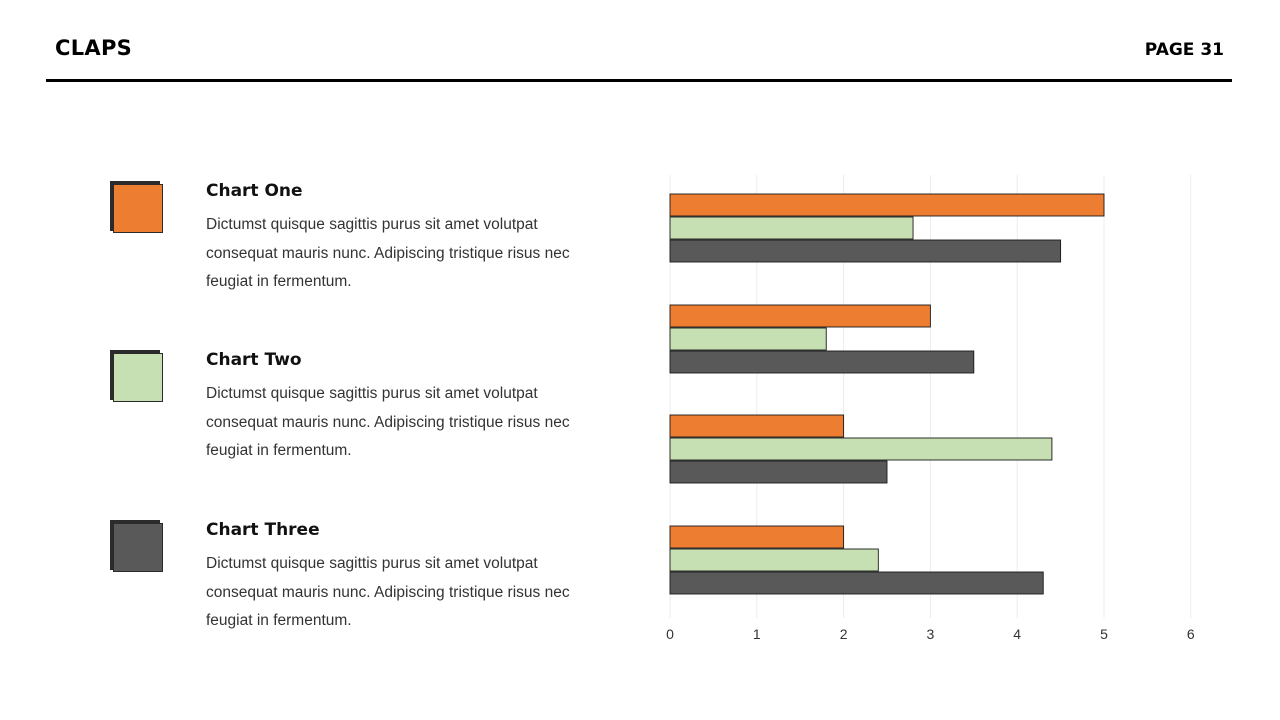  Describe the element at coordinates (639, 80) in the screenshot. I see `header-divider` at that location.